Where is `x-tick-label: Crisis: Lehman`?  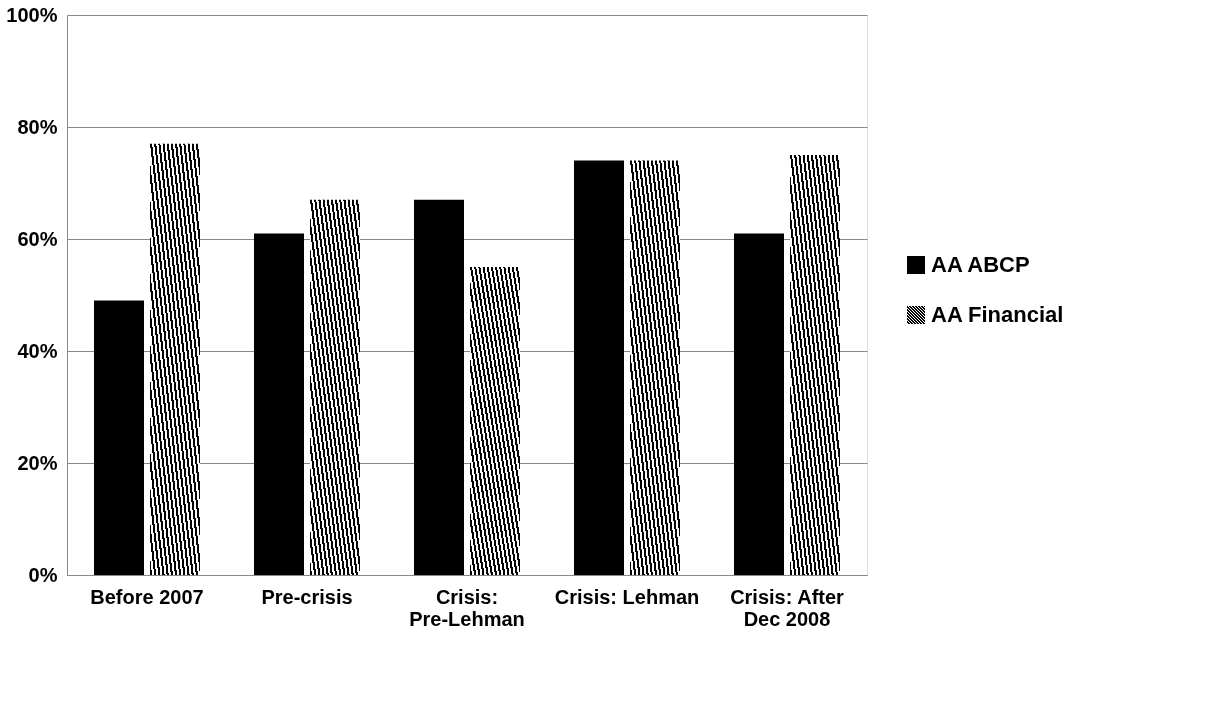
x-tick-label: Crisis: Lehman is located at coordinates (627, 596).